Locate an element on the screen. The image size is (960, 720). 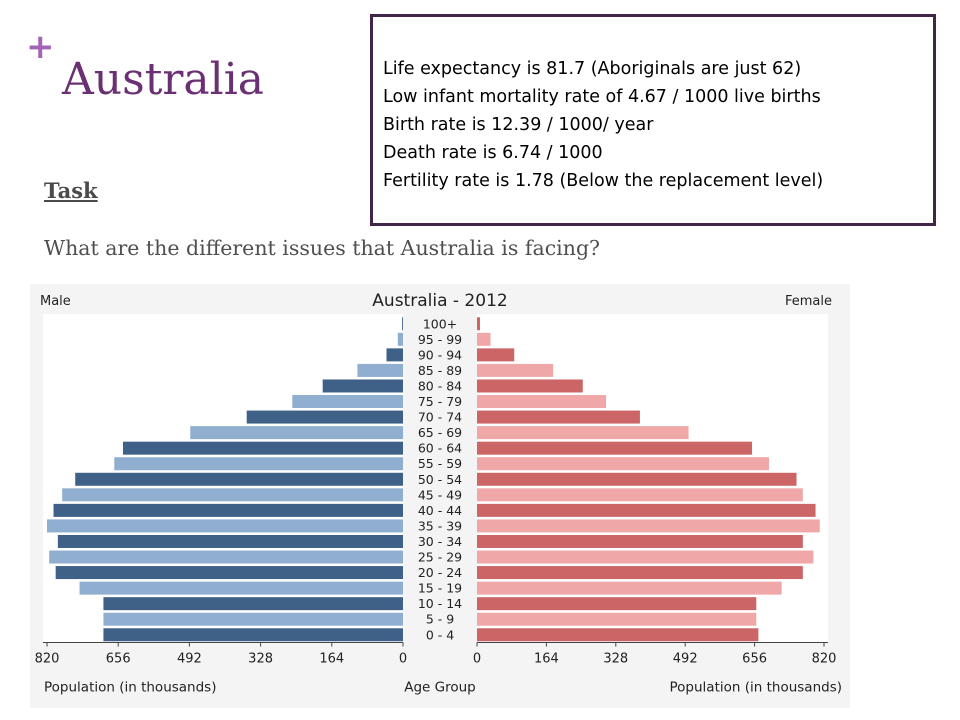
male-x-tick-label: 820 is located at coordinates (47, 659).